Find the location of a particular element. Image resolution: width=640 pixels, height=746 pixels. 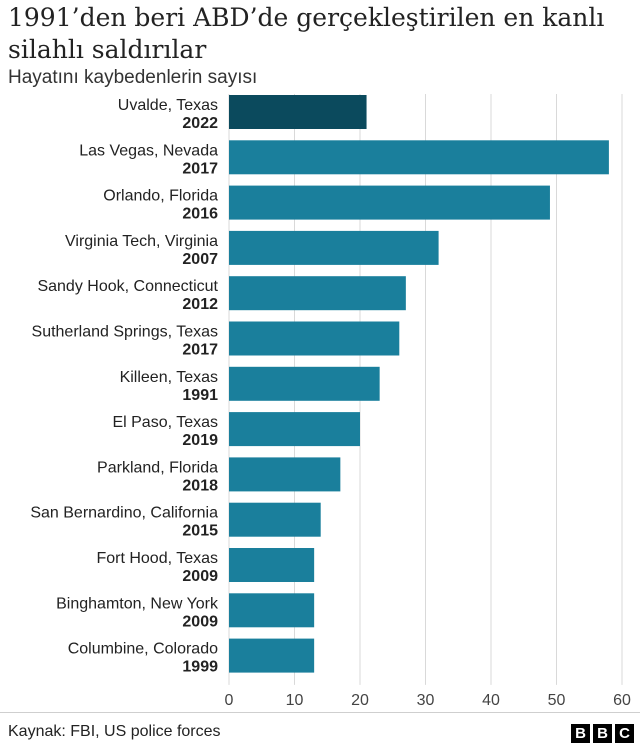

category-place-label: Uvalde, Texas is located at coordinates (168, 105).